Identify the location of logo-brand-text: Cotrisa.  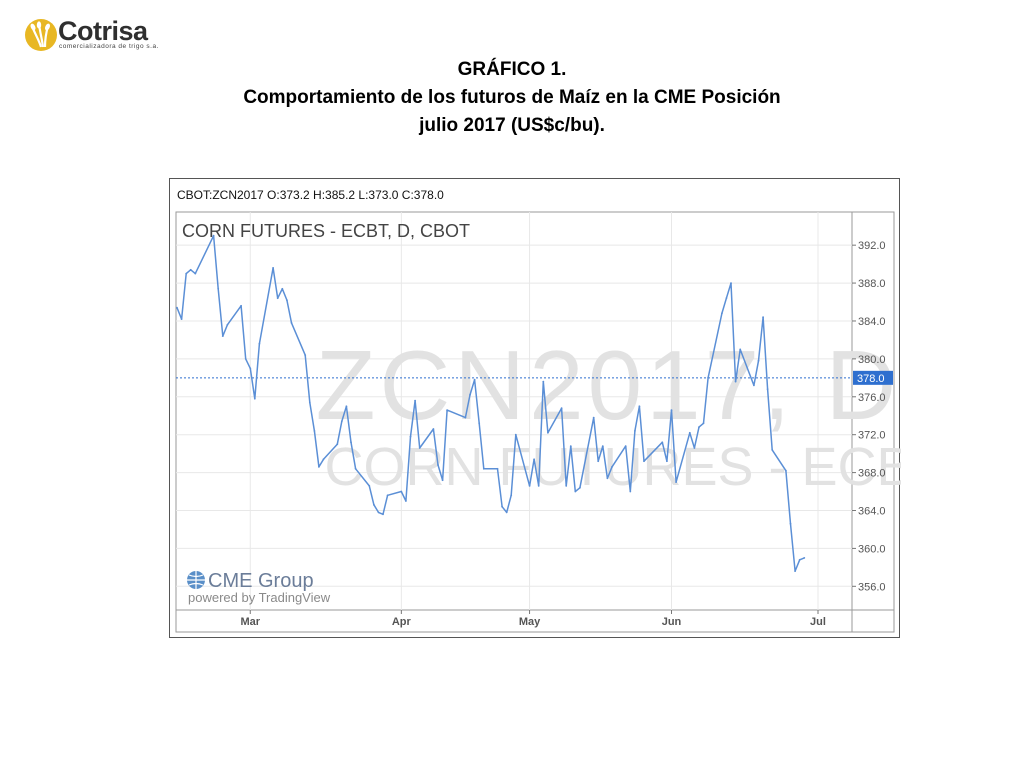
(103, 31).